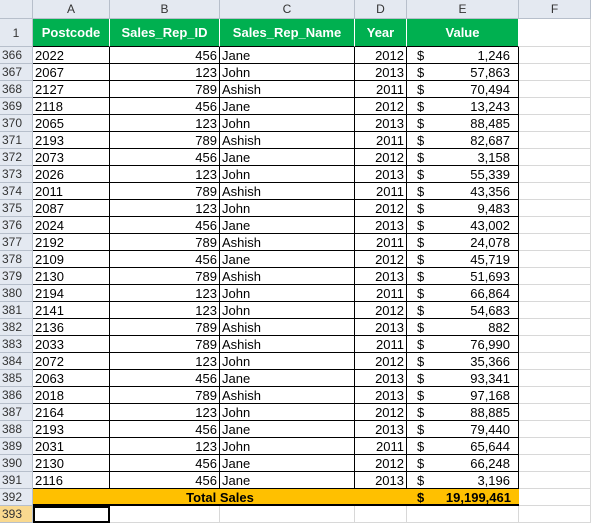 The height and width of the screenshot is (526, 591). What do you see at coordinates (16, 310) in the screenshot?
I see `row-number: 381` at bounding box center [16, 310].